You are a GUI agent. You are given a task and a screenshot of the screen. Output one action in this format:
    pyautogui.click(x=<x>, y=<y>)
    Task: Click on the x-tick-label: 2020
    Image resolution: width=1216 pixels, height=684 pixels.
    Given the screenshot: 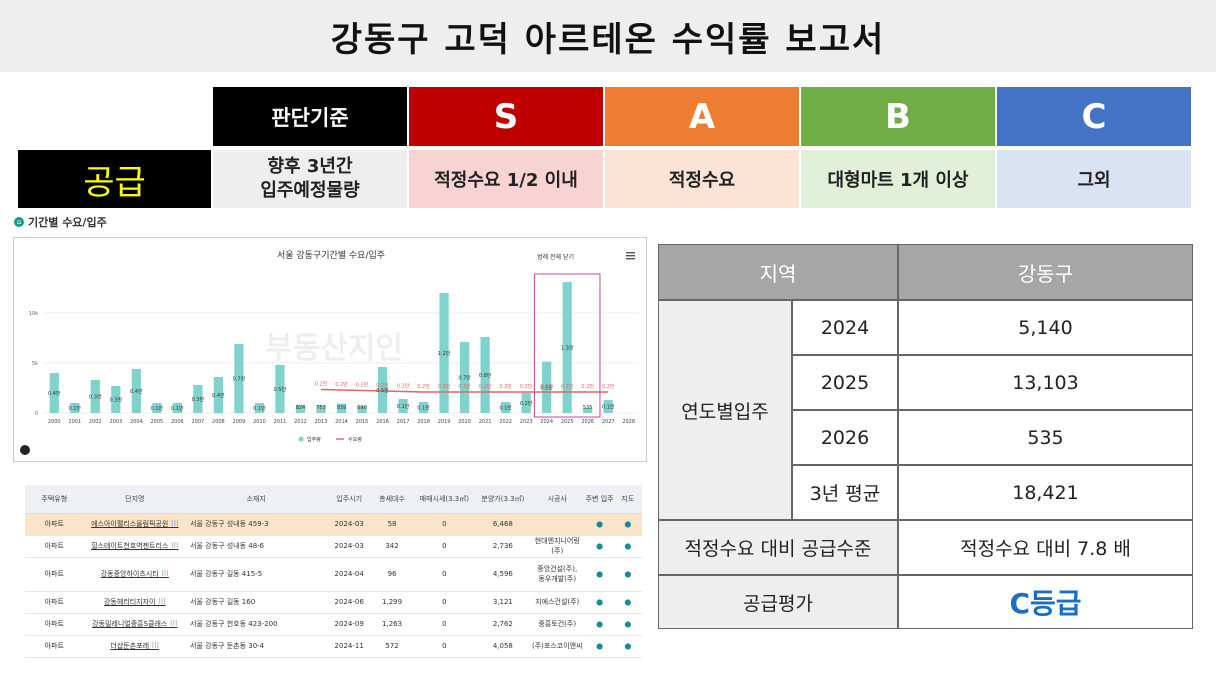 What is the action you would take?
    pyautogui.click(x=464, y=422)
    